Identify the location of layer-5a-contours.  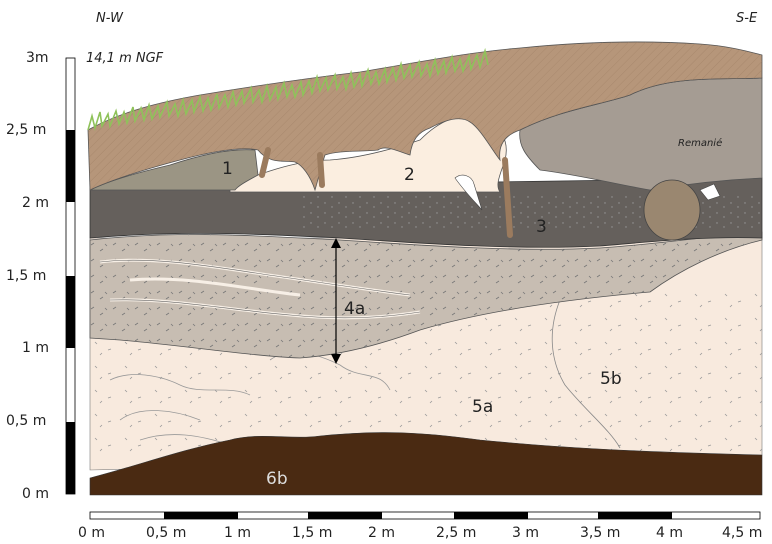
(250, 399).